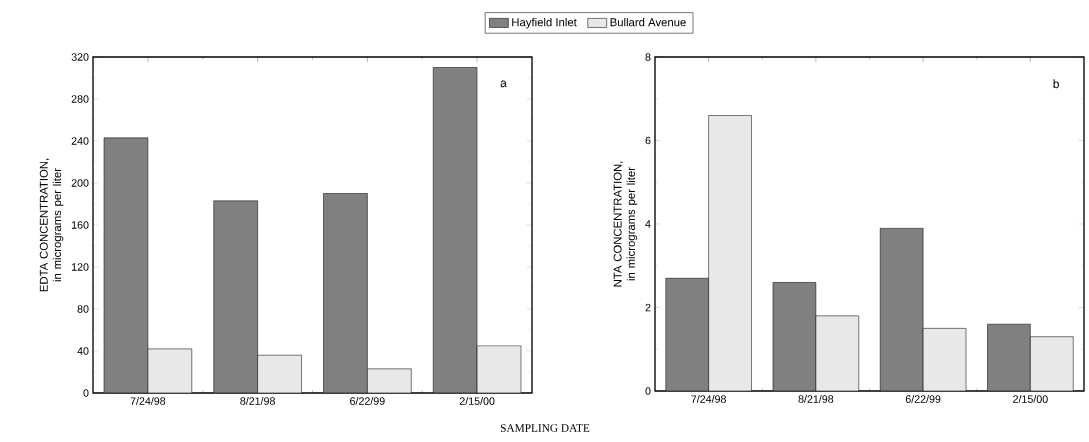 This screenshot has height=442, width=1089. I want to click on y-tick-label: 200, so click(80, 183).